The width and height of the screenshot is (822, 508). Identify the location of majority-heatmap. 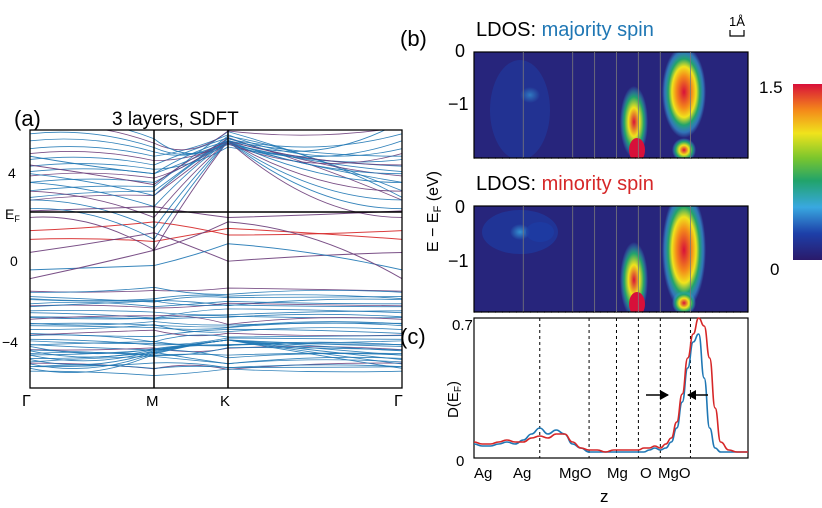
(611, 105).